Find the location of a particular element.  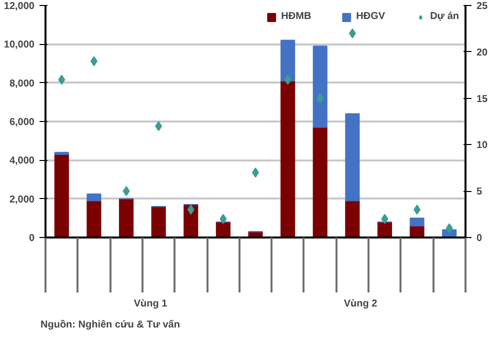

legend-label: Dự án is located at coordinates (444, 16).